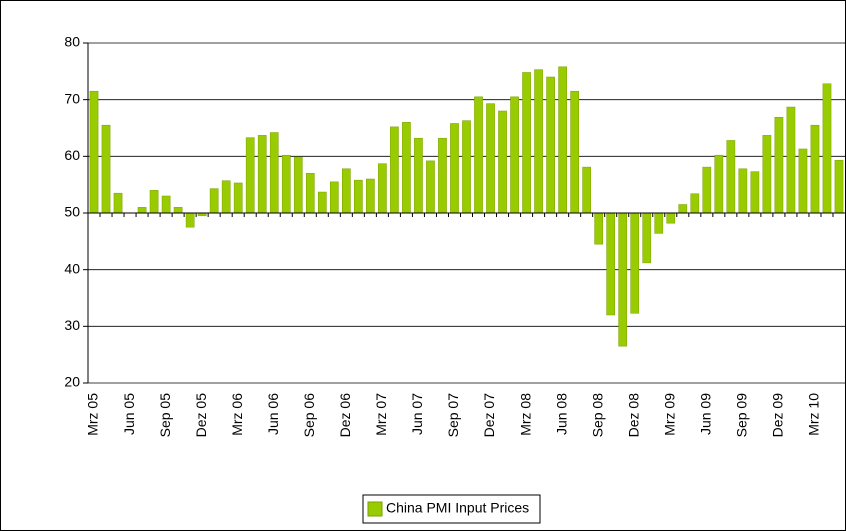  I want to click on x-tick-label: Dez 09, so click(778, 415).